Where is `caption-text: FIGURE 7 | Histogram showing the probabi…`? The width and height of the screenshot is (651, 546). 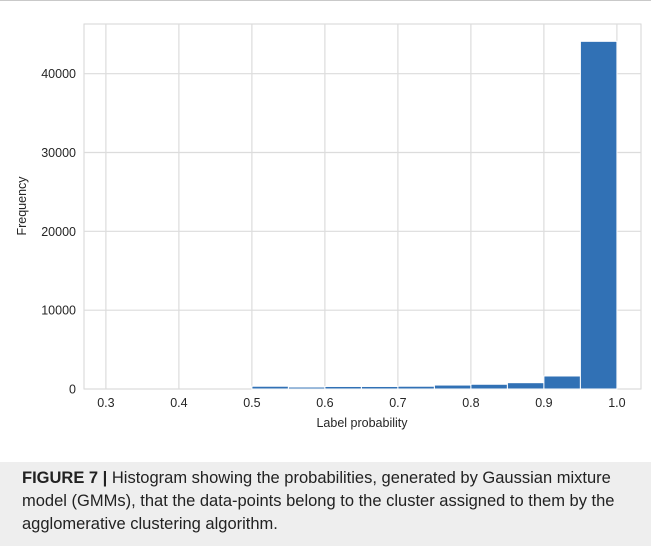
caption-text: FIGURE 7 | Histogram showing the probabi… is located at coordinates (328, 501).